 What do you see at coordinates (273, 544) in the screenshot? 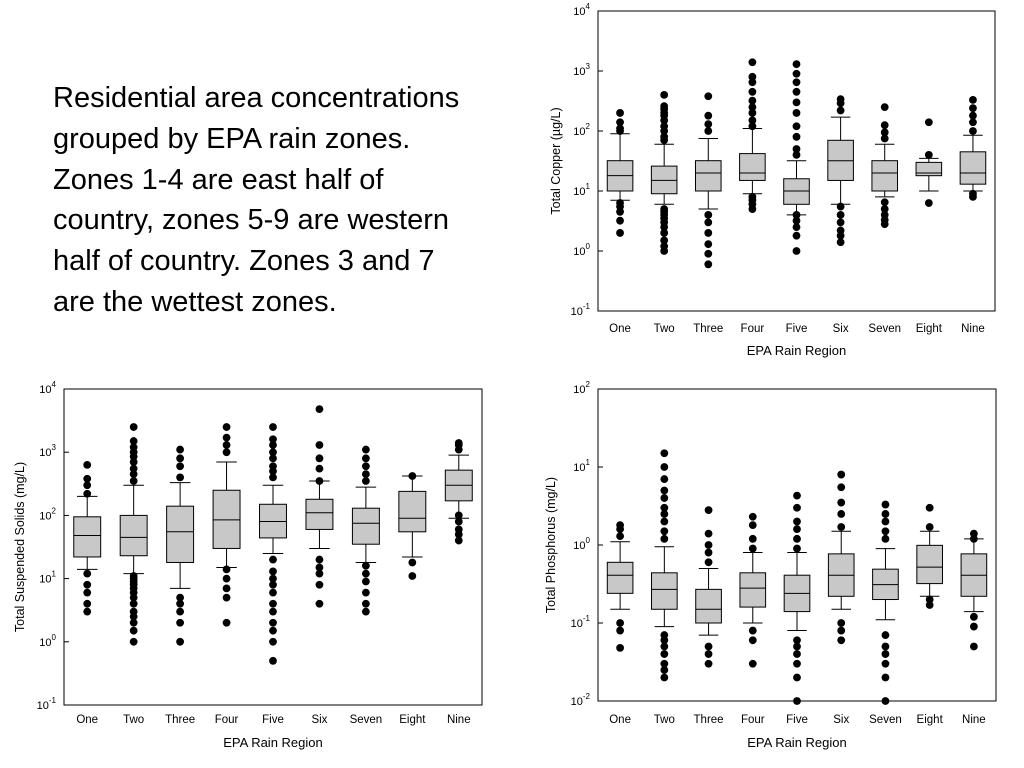
I see `box-five` at bounding box center [273, 544].